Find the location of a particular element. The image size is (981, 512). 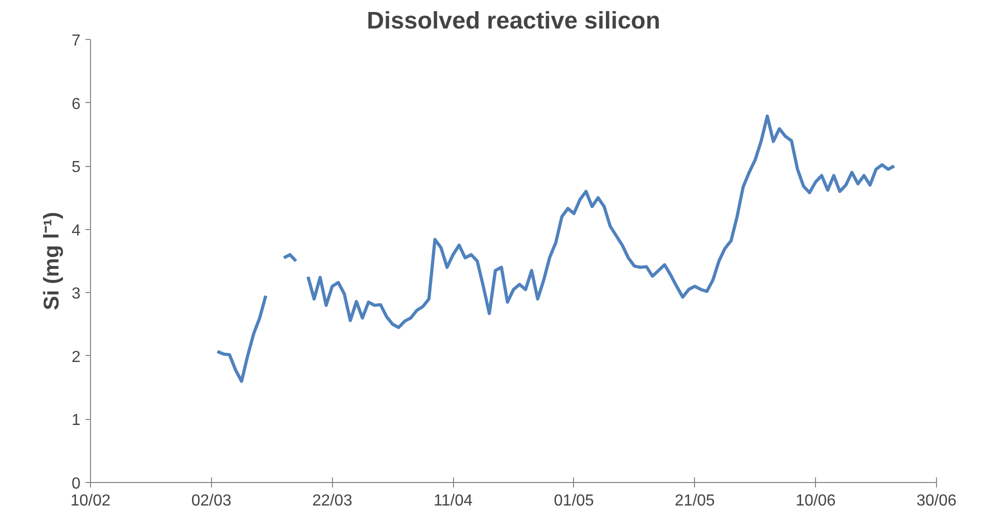

y-tick-label: 6 is located at coordinates (76, 104).